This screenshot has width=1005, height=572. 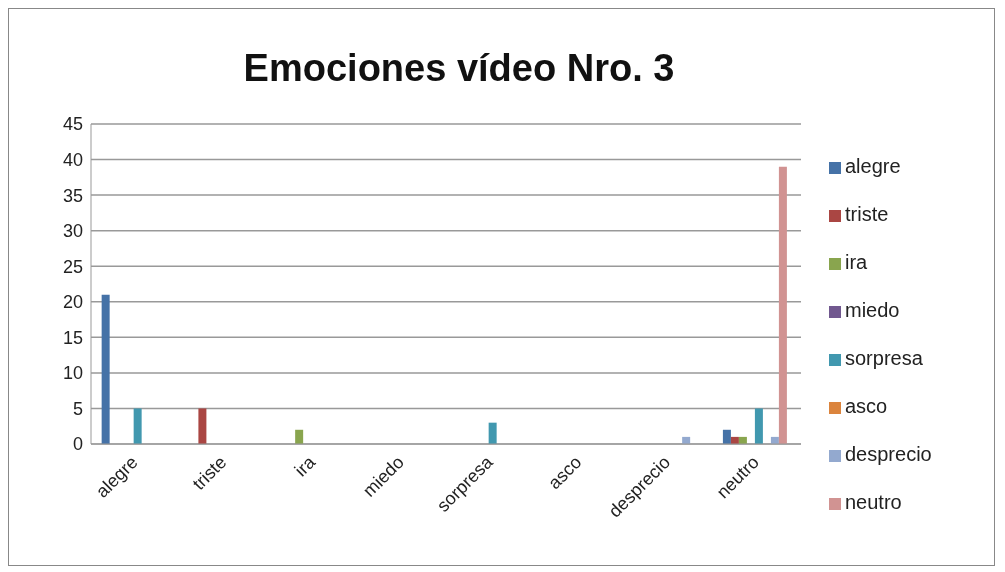 I want to click on legend-label: sorpresa, so click(x=884, y=358).